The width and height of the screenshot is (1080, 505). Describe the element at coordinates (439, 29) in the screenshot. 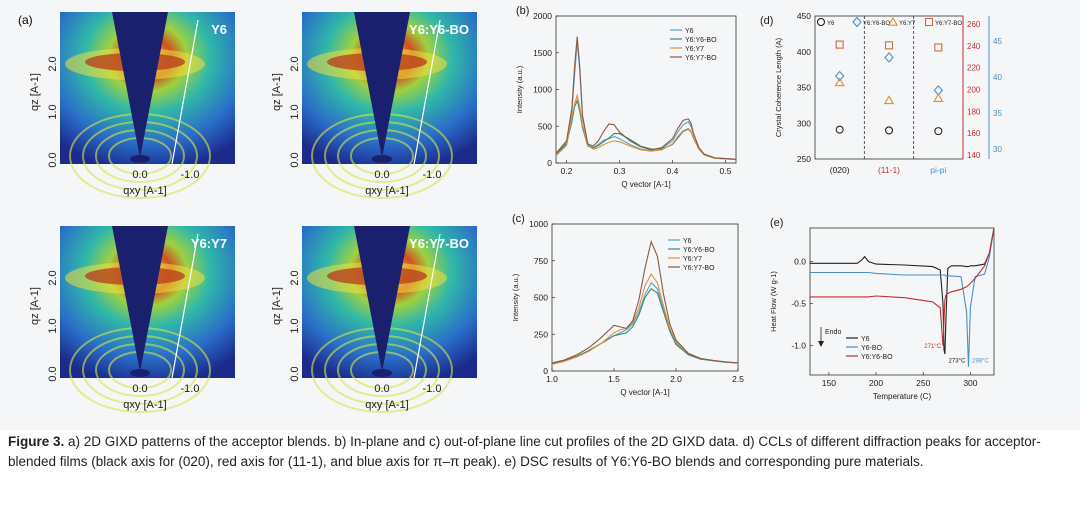

I see `gixd-pattern-title: Y6:Y6-BO` at that location.